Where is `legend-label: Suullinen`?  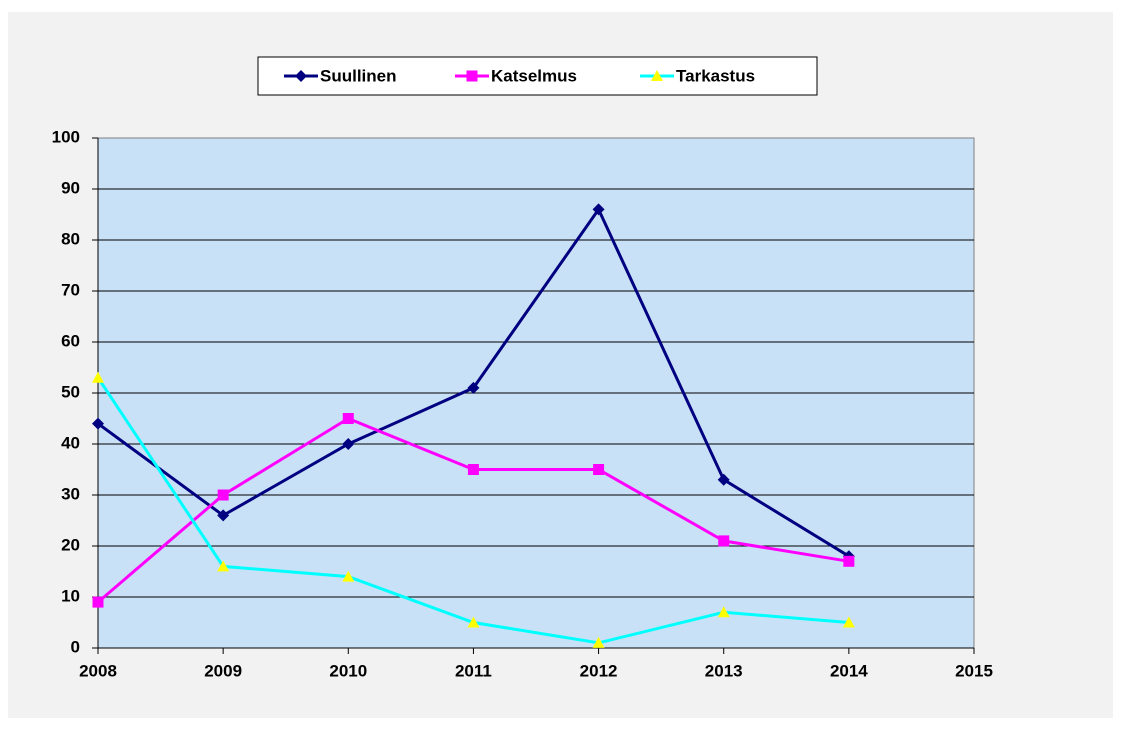 legend-label: Suullinen is located at coordinates (358, 75).